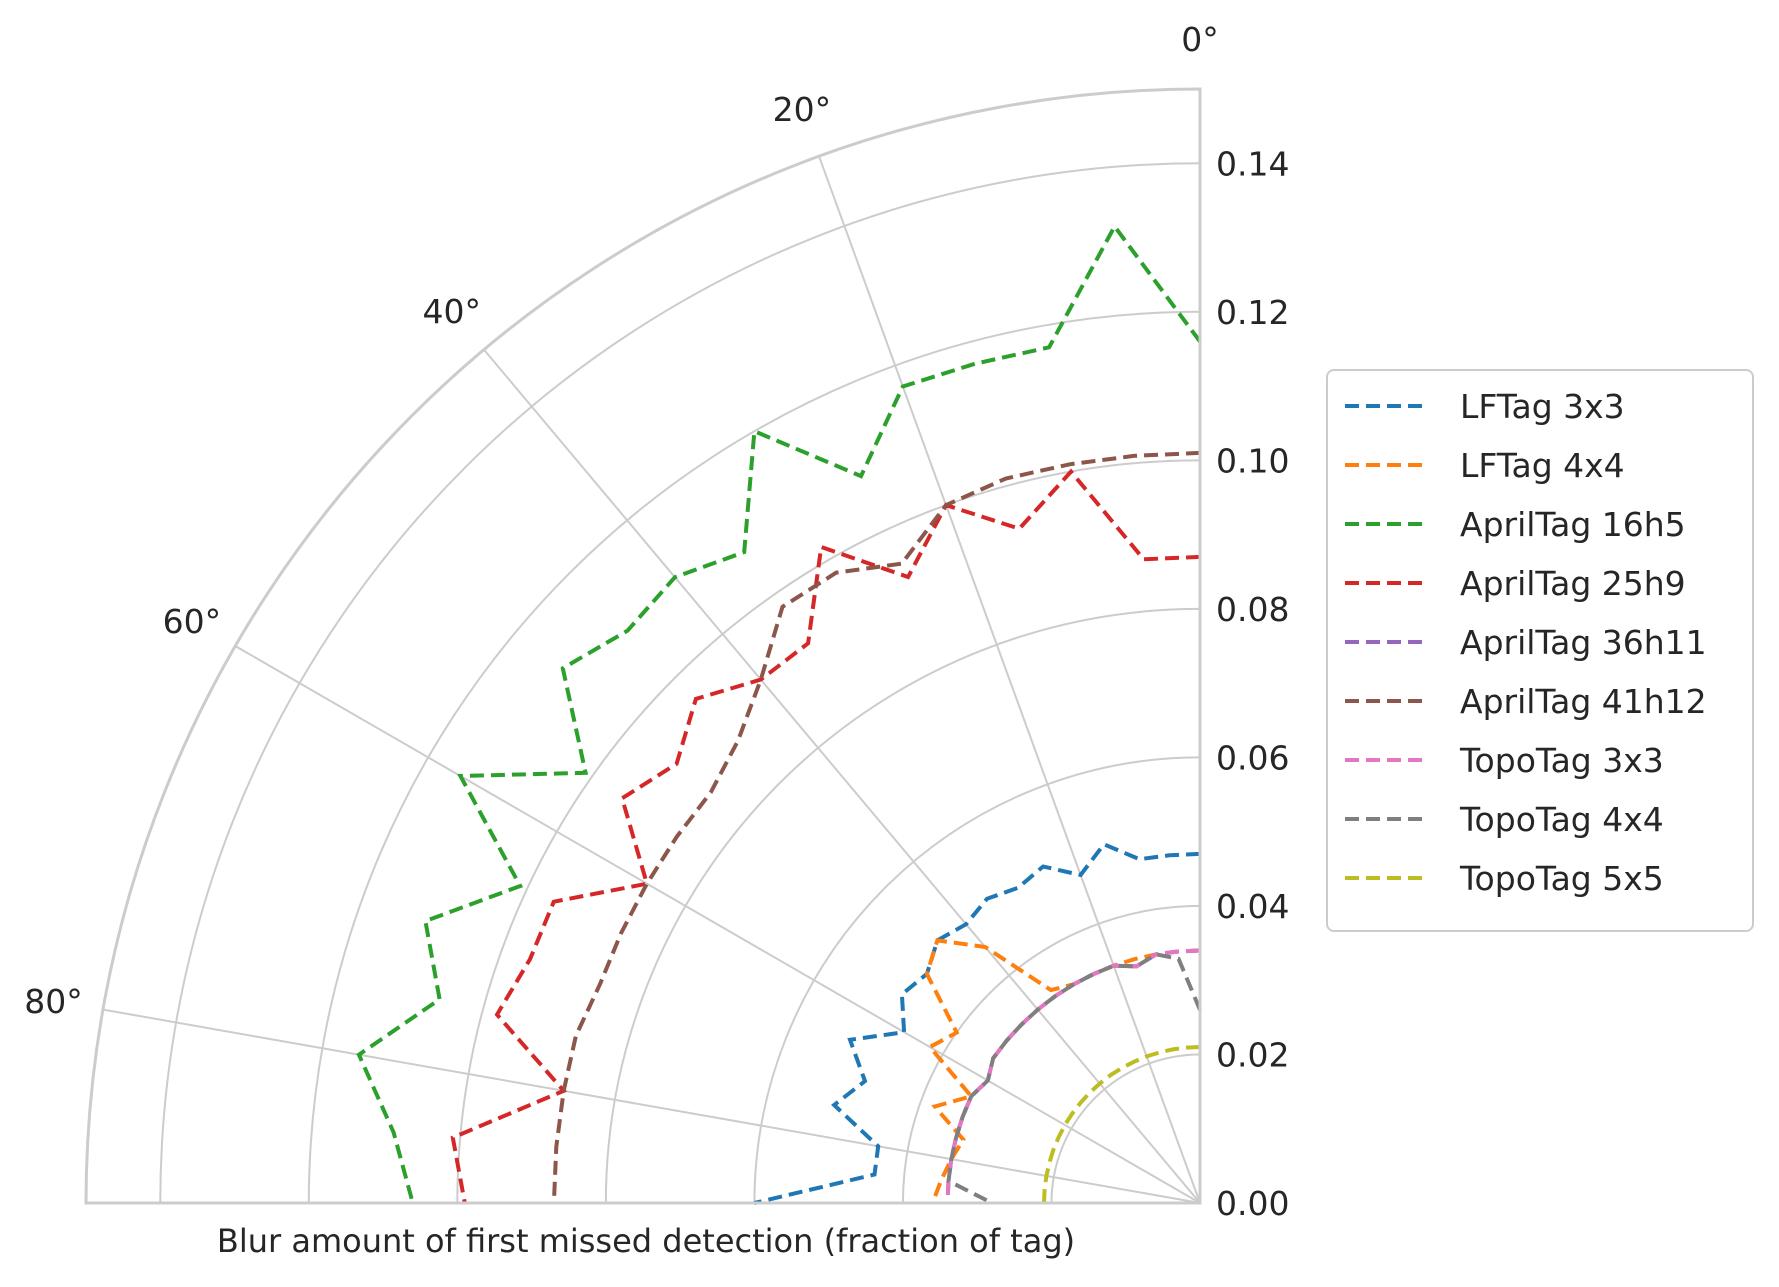 The height and width of the screenshot is (1287, 1779). I want to click on r-tick-label: 0.08, so click(1252, 609).